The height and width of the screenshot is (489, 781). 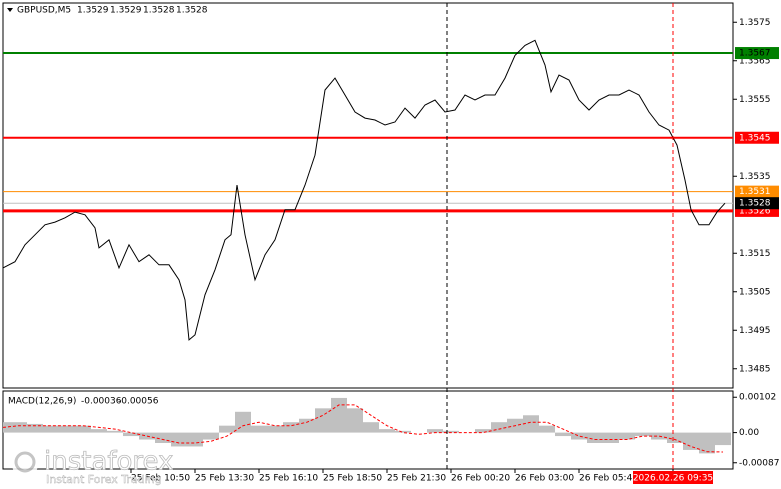 What do you see at coordinates (544, 479) in the screenshot?
I see `x-tick-label: 26 Feb 03:00` at bounding box center [544, 479].